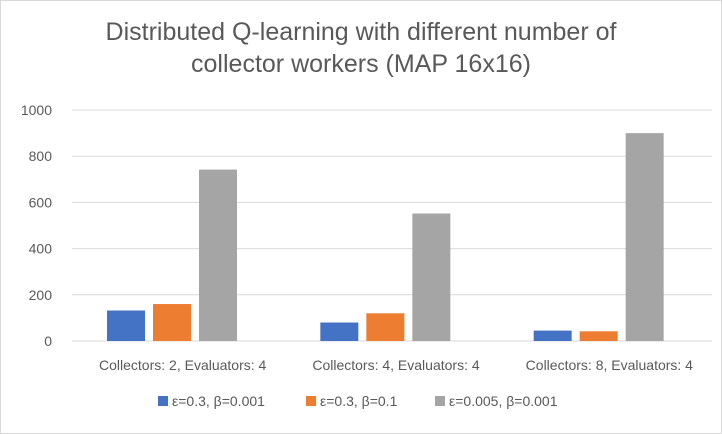 The height and width of the screenshot is (434, 722). What do you see at coordinates (218, 401) in the screenshot?
I see `legend-label-0: ε=0.3, β=0.001` at bounding box center [218, 401].